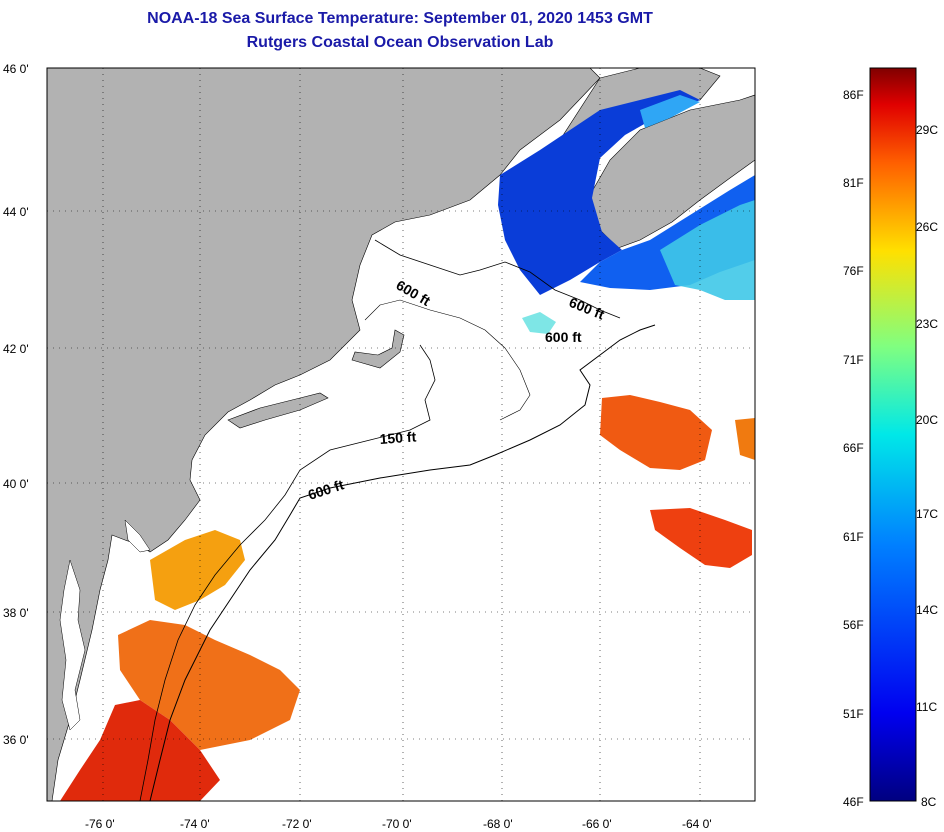 Image resolution: width=944 pixels, height=832 pixels. Describe the element at coordinates (16, 613) in the screenshot. I see `lat-label: 38 0'` at that location.